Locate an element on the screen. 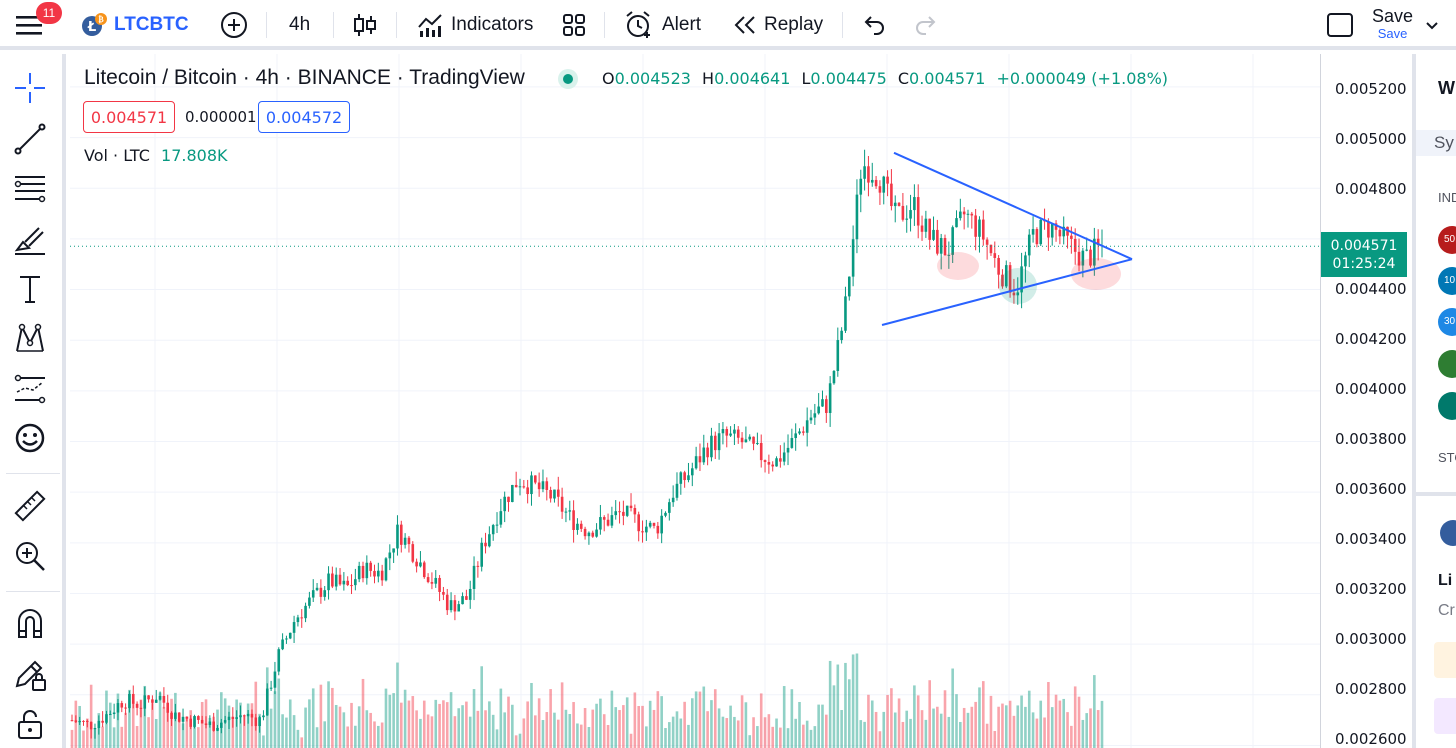  alert-button: Alert is located at coordinates (662, 25).